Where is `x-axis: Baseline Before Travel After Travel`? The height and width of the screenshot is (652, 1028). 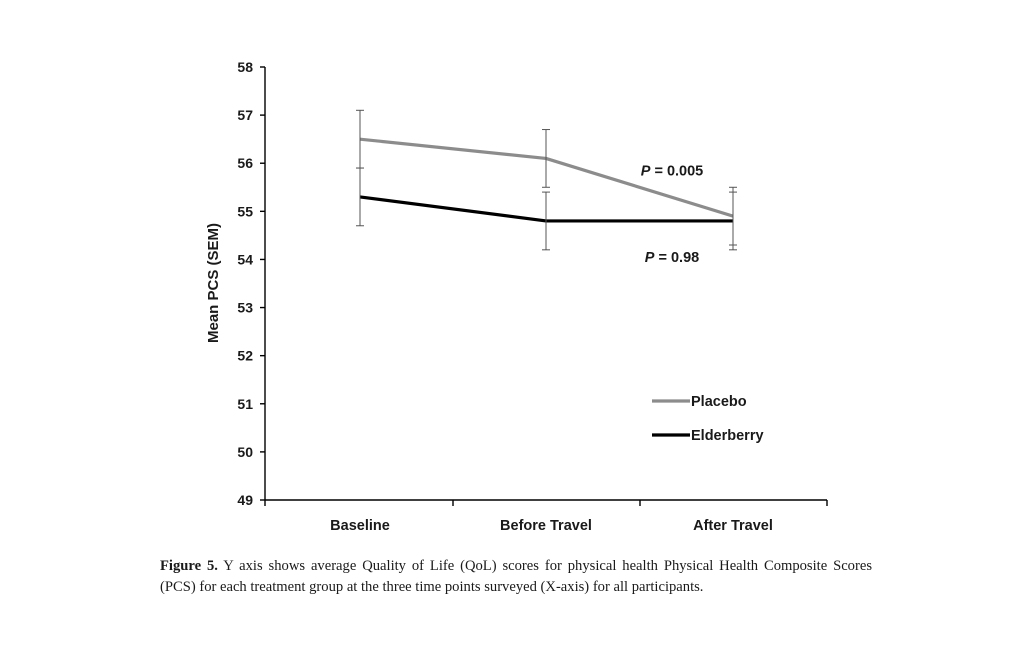 x-axis: Baseline Before Travel After Travel is located at coordinates (546, 516).